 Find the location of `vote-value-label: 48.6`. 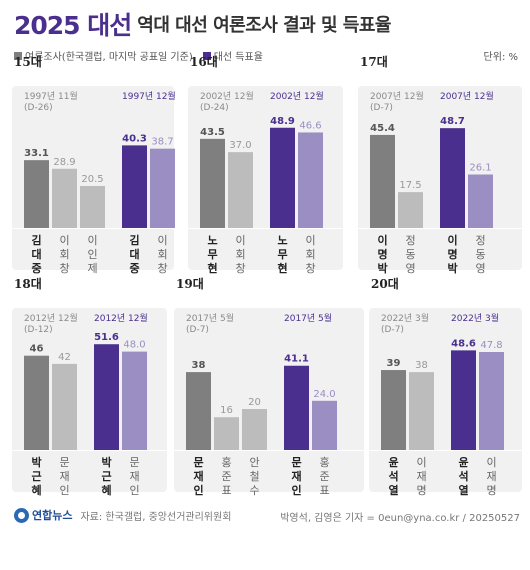

vote-value-label: 48.6 is located at coordinates (463, 343).